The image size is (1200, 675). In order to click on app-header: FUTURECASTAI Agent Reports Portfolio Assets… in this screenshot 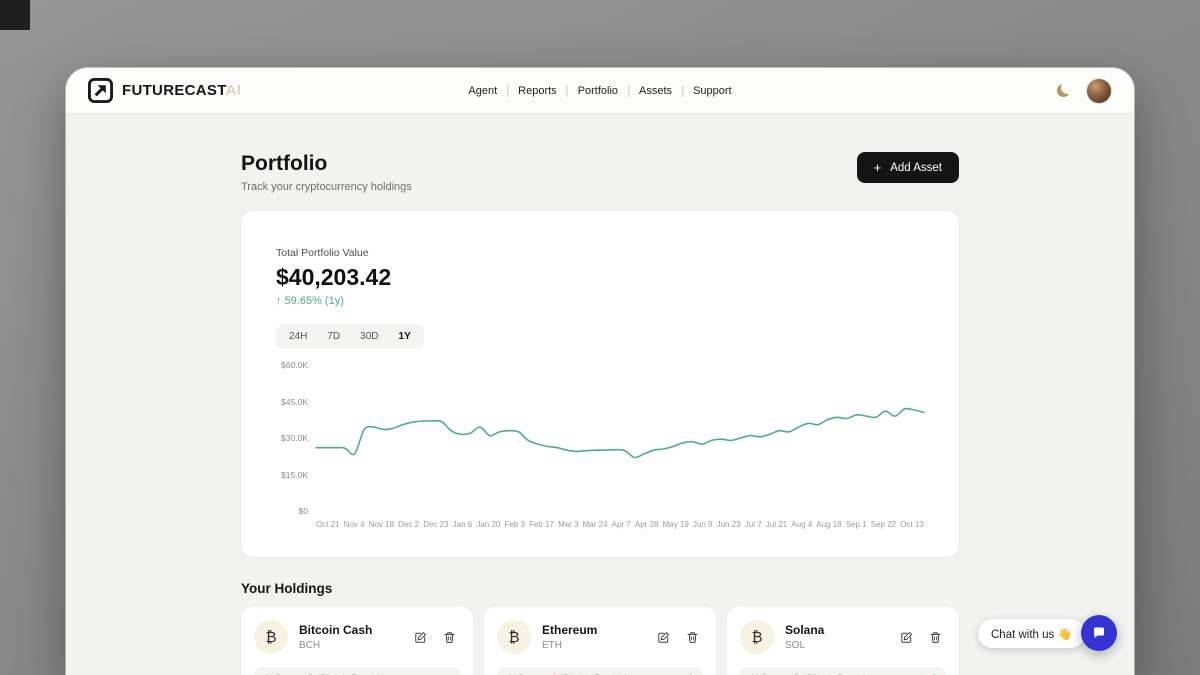, I will do `click(600, 91)`.